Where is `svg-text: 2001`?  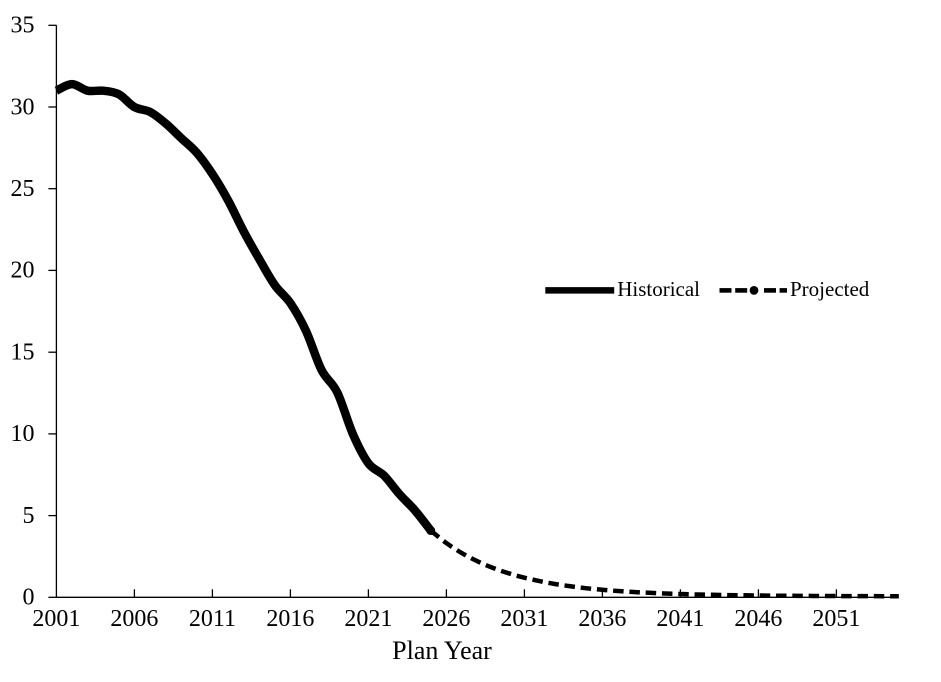
svg-text: 2001 is located at coordinates (56, 619).